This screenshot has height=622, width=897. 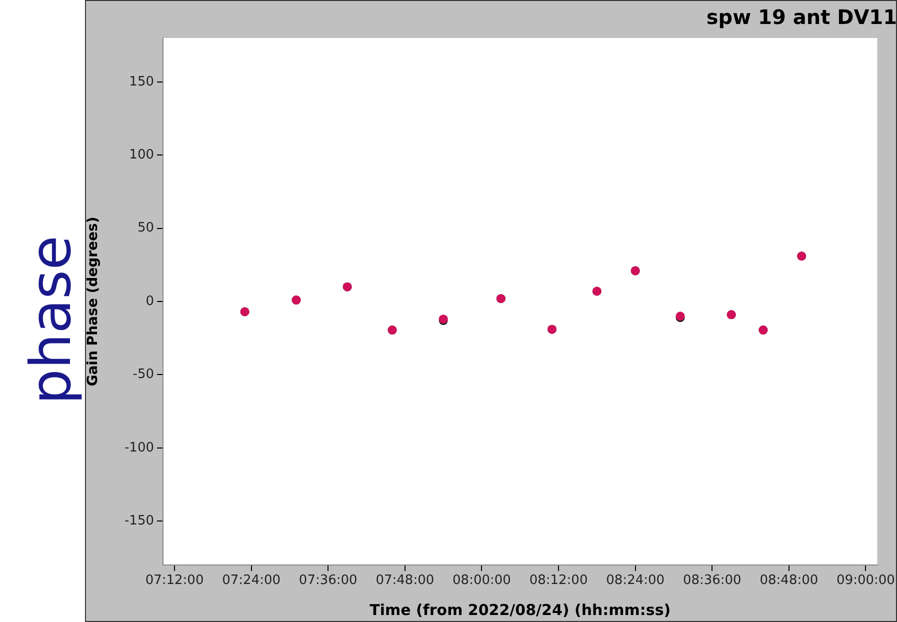 I want to click on x-axis-title: Time (from 2022/08/24) (hh:mm:ss), so click(x=520, y=609).